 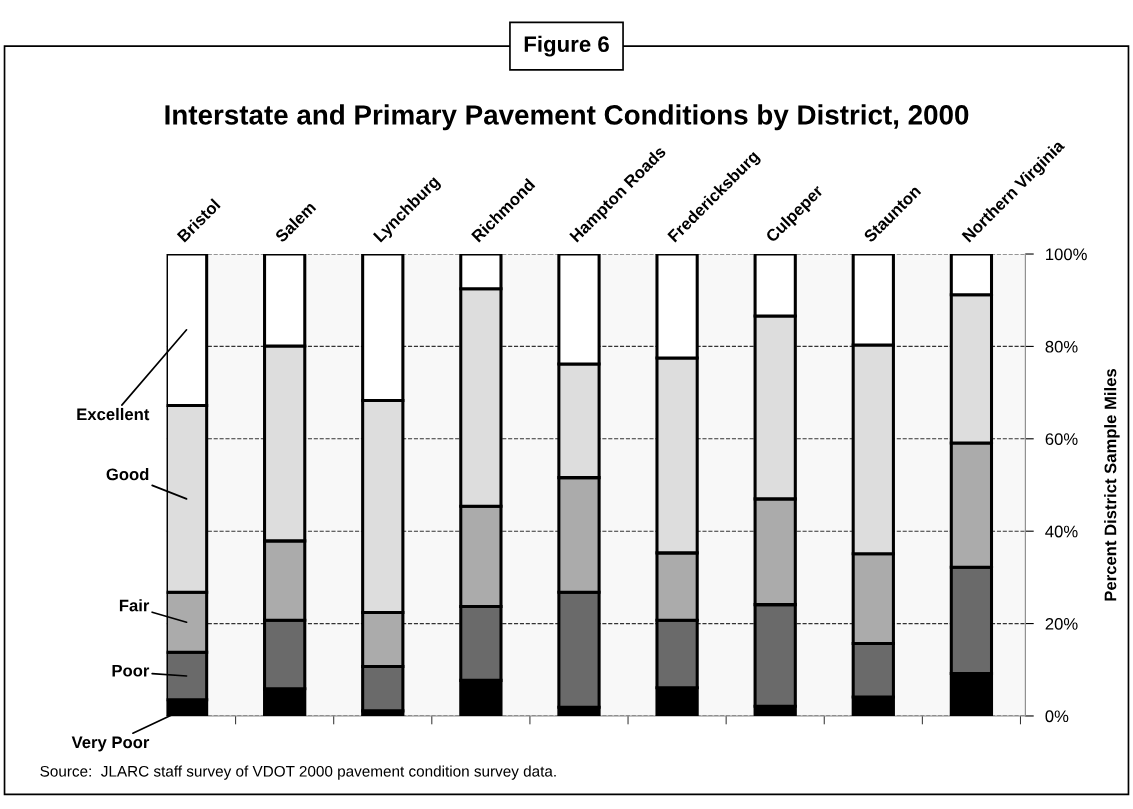 I want to click on legend-label: Poor, so click(x=131, y=670).